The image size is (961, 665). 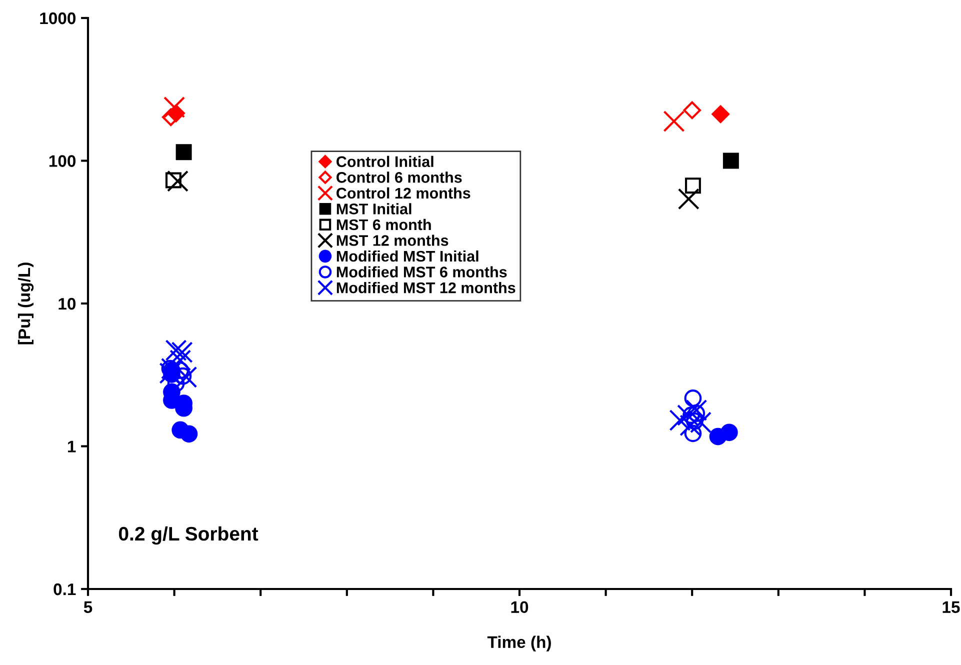 I want to click on legend-label: Control Initial, so click(x=385, y=162).